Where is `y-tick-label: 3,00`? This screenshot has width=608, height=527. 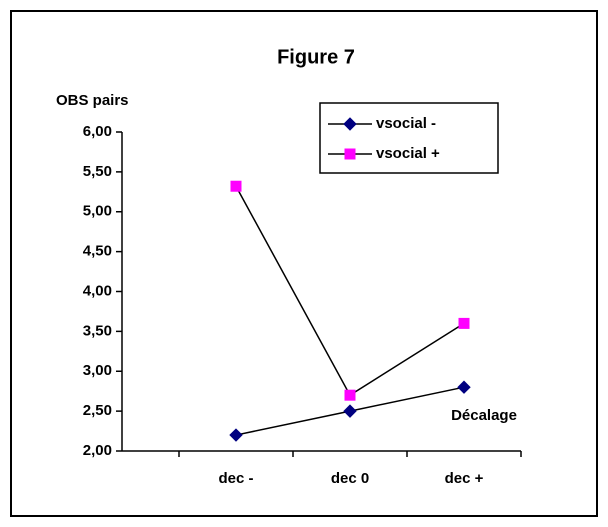 y-tick-label: 3,00 is located at coordinates (97, 370).